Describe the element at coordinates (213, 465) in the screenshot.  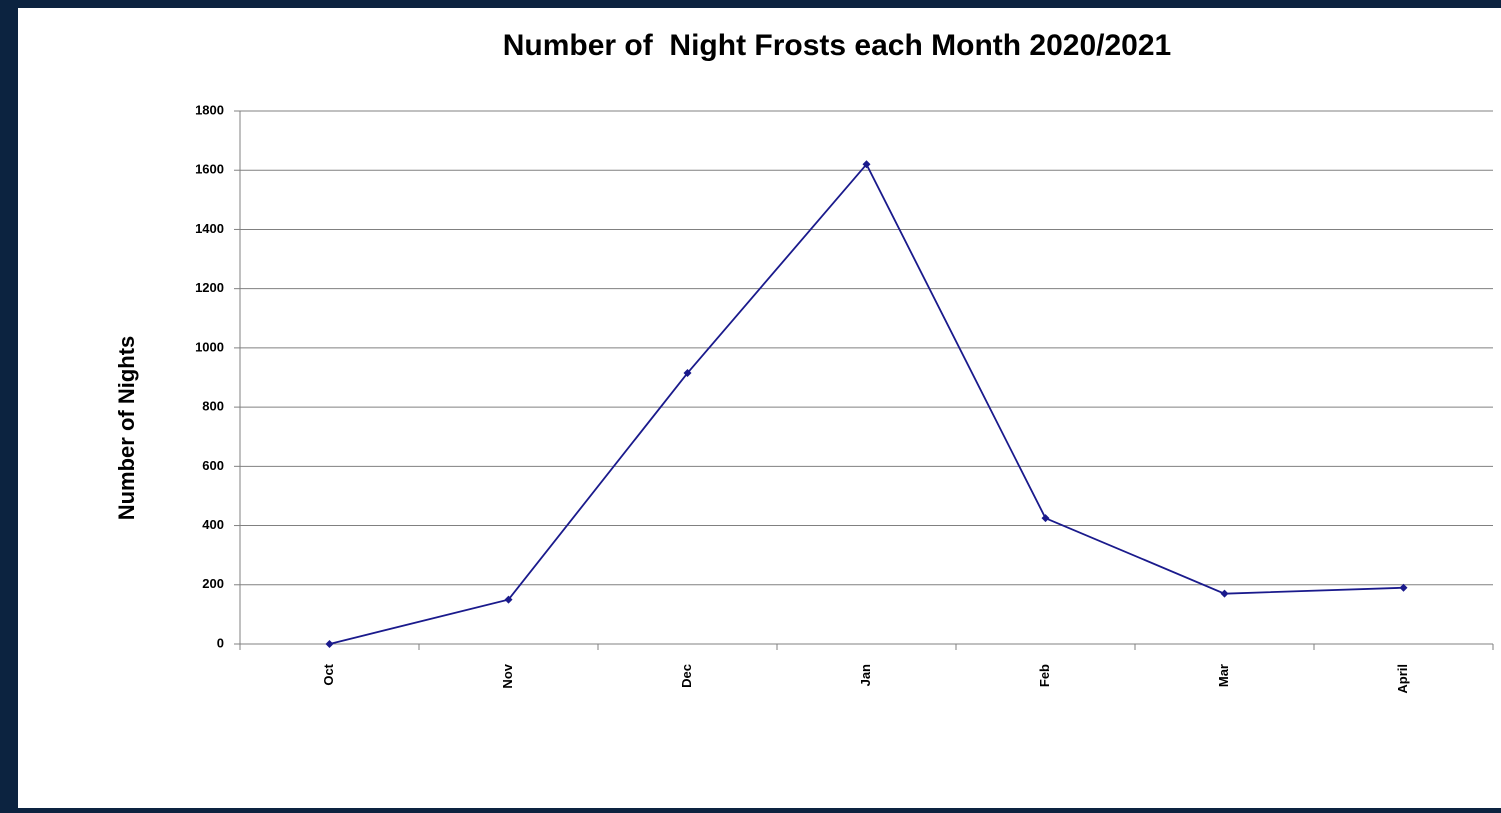
I see `y-tick-label: 600` at that location.